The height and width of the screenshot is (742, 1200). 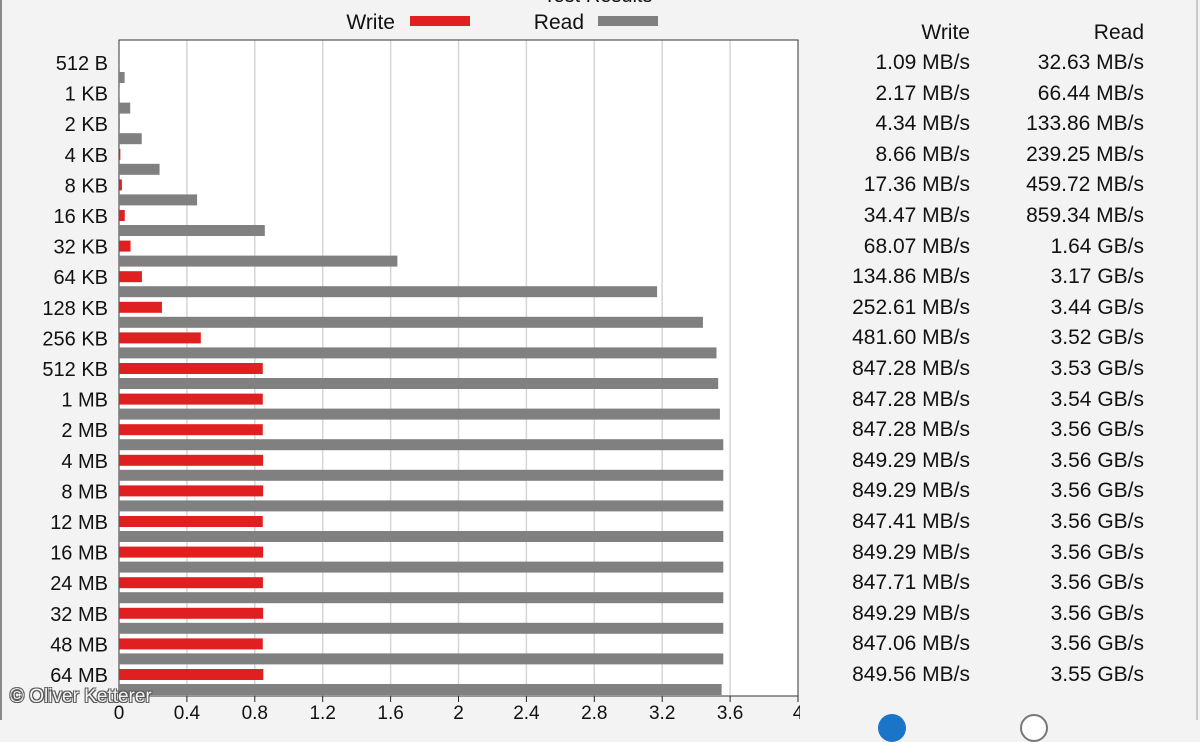 What do you see at coordinates (885, 94) in the screenshot?
I see `write-speed-value: 2.17 MB/s` at bounding box center [885, 94].